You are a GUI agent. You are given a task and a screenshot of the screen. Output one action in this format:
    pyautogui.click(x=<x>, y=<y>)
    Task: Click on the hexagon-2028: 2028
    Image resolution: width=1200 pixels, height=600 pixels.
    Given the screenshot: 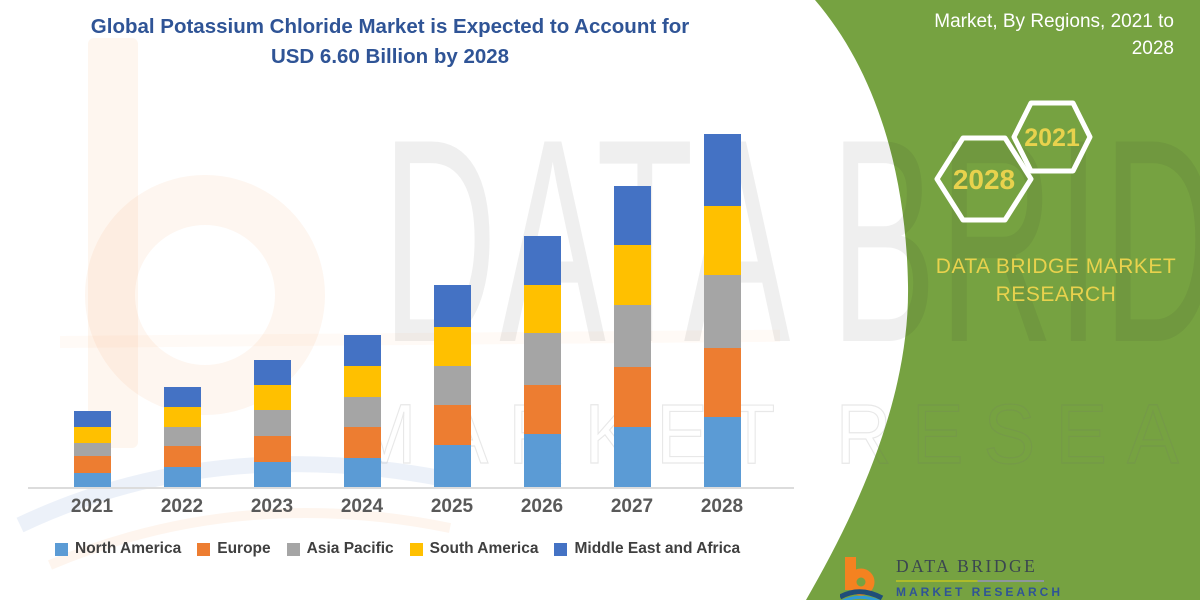 What is the action you would take?
    pyautogui.click(x=984, y=179)
    